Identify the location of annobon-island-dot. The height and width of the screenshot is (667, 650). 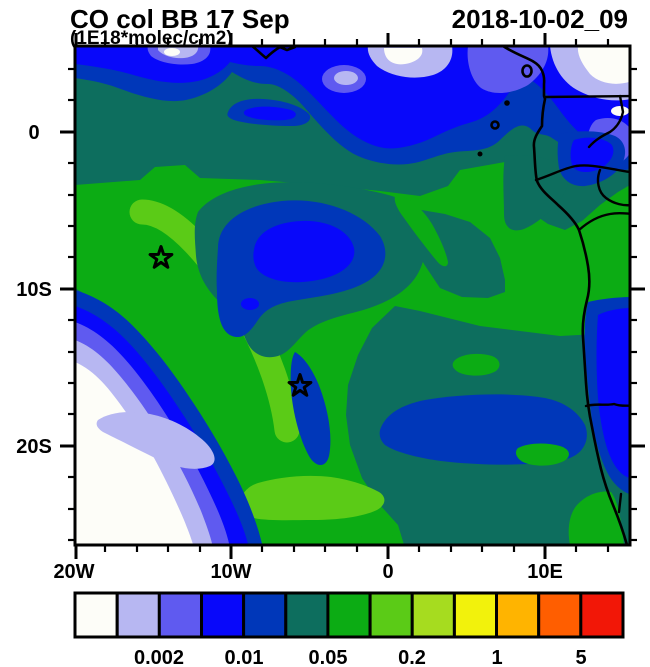
(480, 154).